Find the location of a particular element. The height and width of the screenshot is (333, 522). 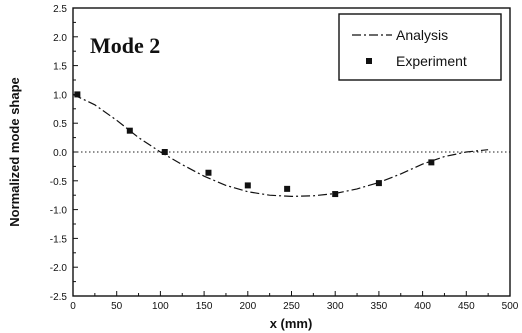

y-tick-label: -1.0 is located at coordinates (59, 211).